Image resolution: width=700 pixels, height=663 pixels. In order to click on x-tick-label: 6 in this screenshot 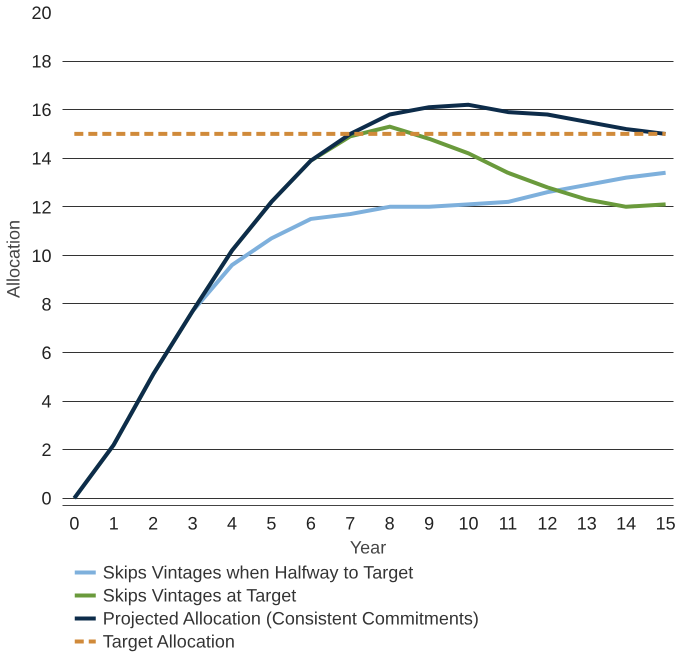, I will do `click(311, 524)`.